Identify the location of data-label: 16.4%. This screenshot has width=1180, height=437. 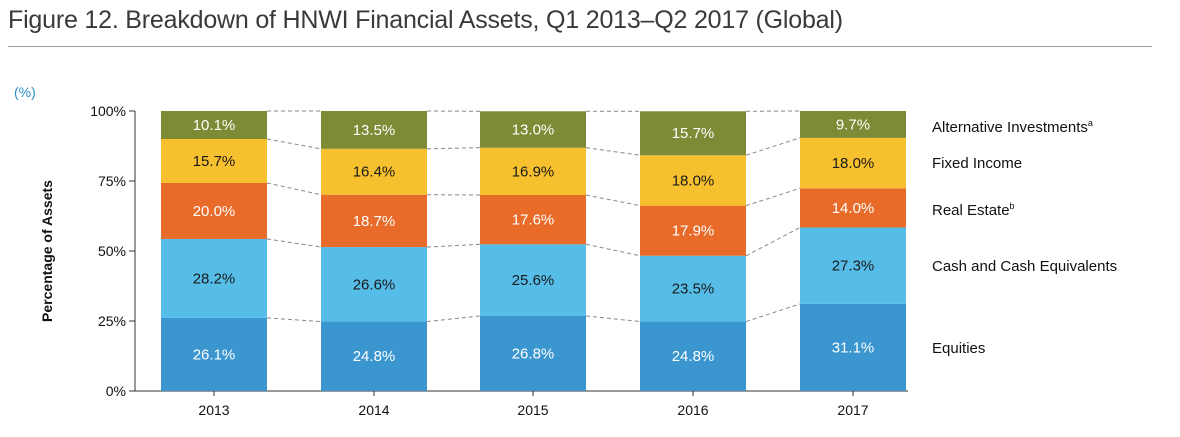
(374, 172).